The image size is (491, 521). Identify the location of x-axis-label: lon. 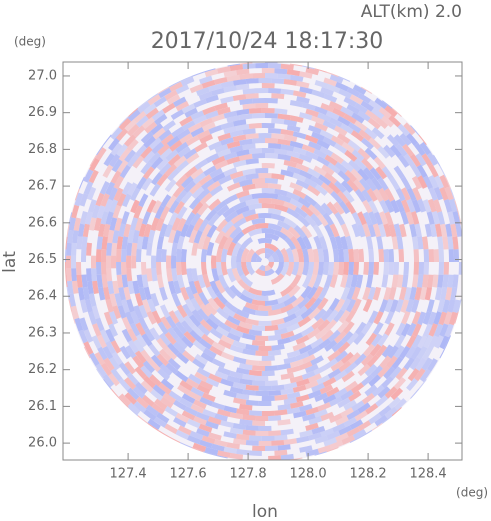
(265, 511).